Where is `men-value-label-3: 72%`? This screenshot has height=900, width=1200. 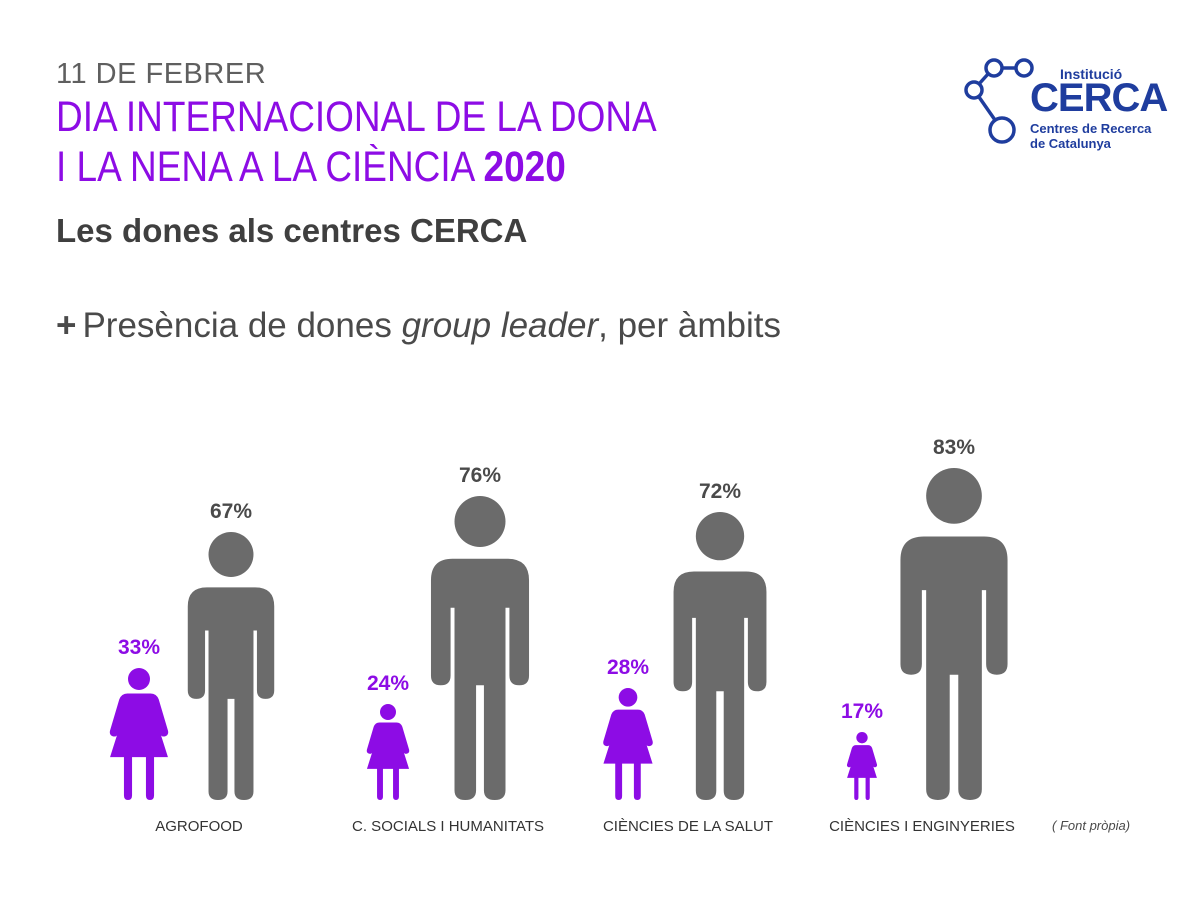
men-value-label-3: 72% is located at coordinates (720, 491).